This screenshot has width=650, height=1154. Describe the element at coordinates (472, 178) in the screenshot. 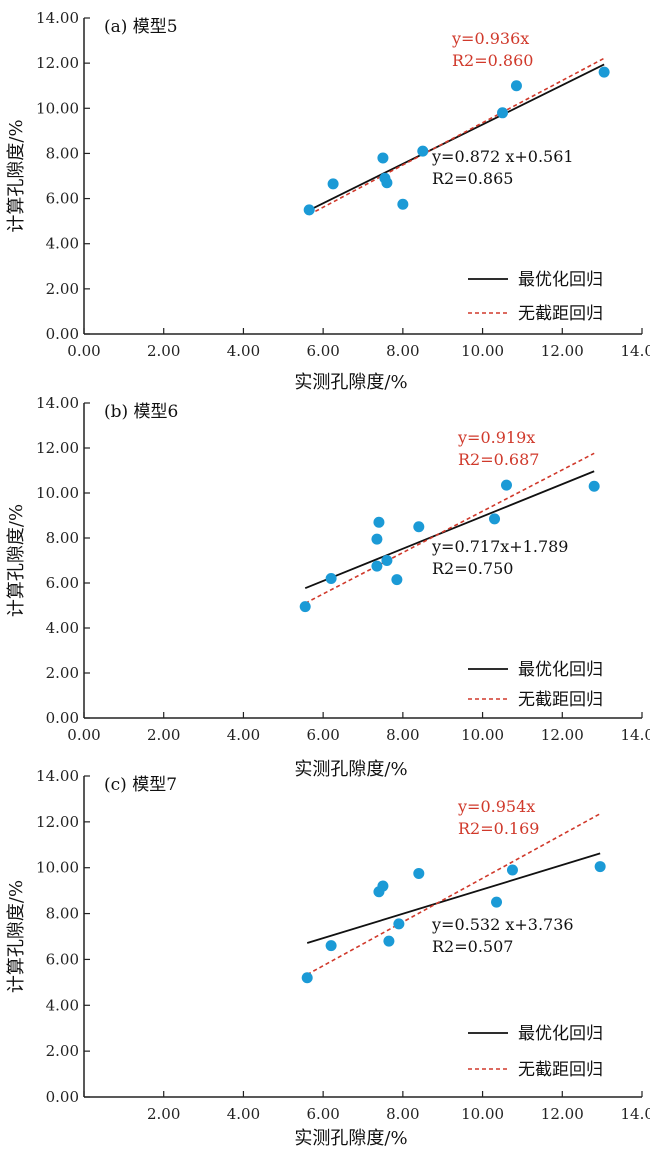

I see `fit-r2: R2=0.865` at that location.